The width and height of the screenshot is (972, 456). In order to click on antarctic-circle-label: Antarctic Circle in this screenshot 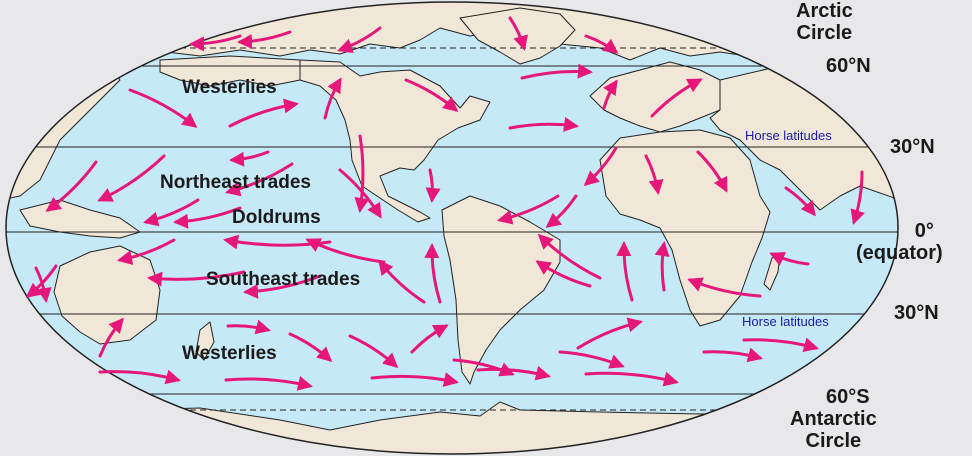, I will do `click(833, 430)`.